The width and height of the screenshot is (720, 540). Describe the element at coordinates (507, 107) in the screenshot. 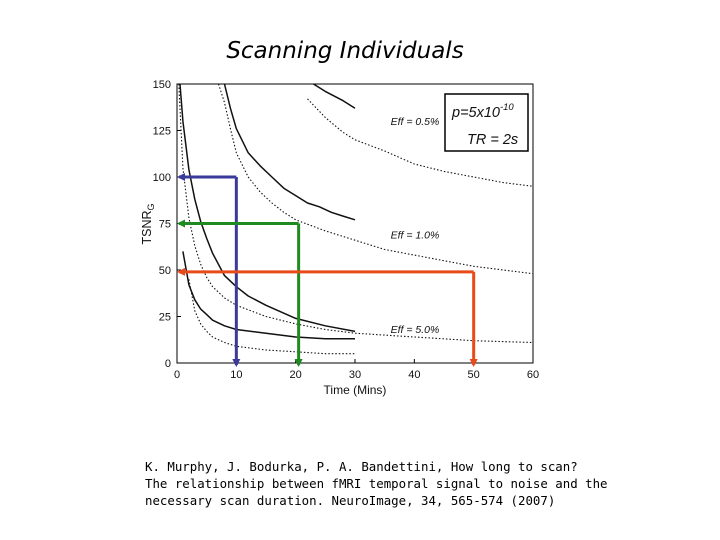

I see `legend-p-exponent: -10` at that location.